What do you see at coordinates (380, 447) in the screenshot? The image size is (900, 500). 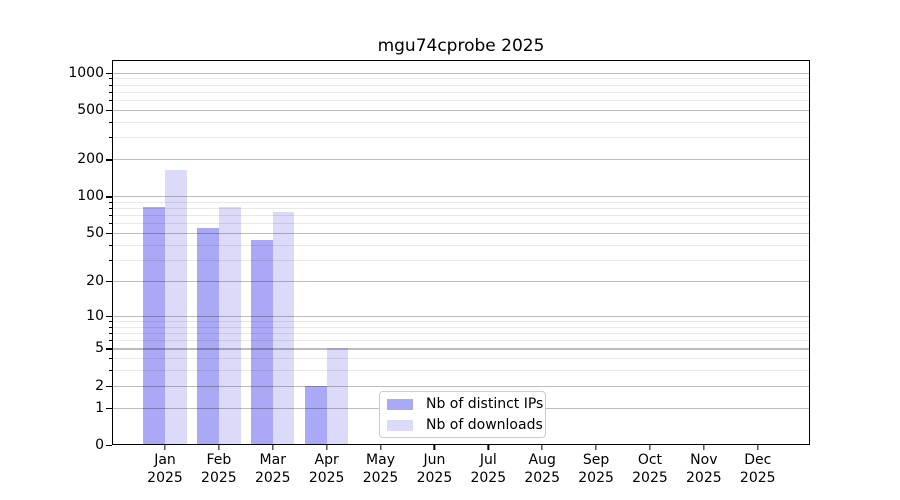 I see `x-tick-may` at bounding box center [380, 447].